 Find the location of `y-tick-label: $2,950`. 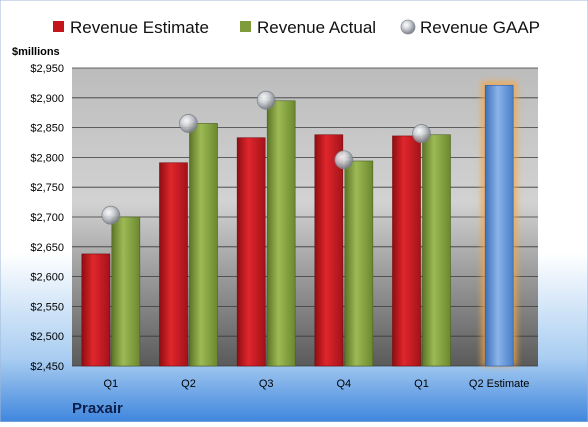

y-tick-label: $2,950 is located at coordinates (47, 69).